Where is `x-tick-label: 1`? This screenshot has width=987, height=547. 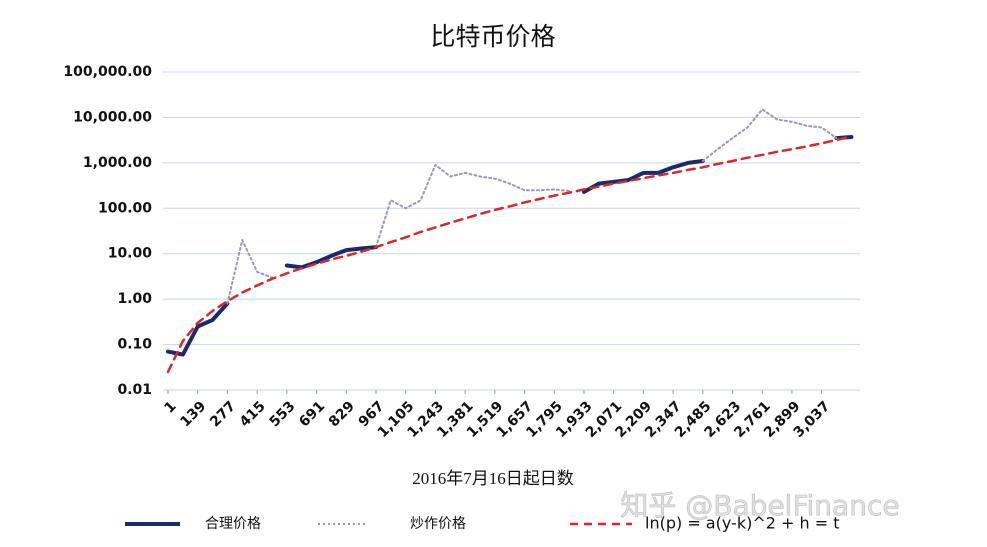 x-tick-label: 1 is located at coordinates (170, 407).